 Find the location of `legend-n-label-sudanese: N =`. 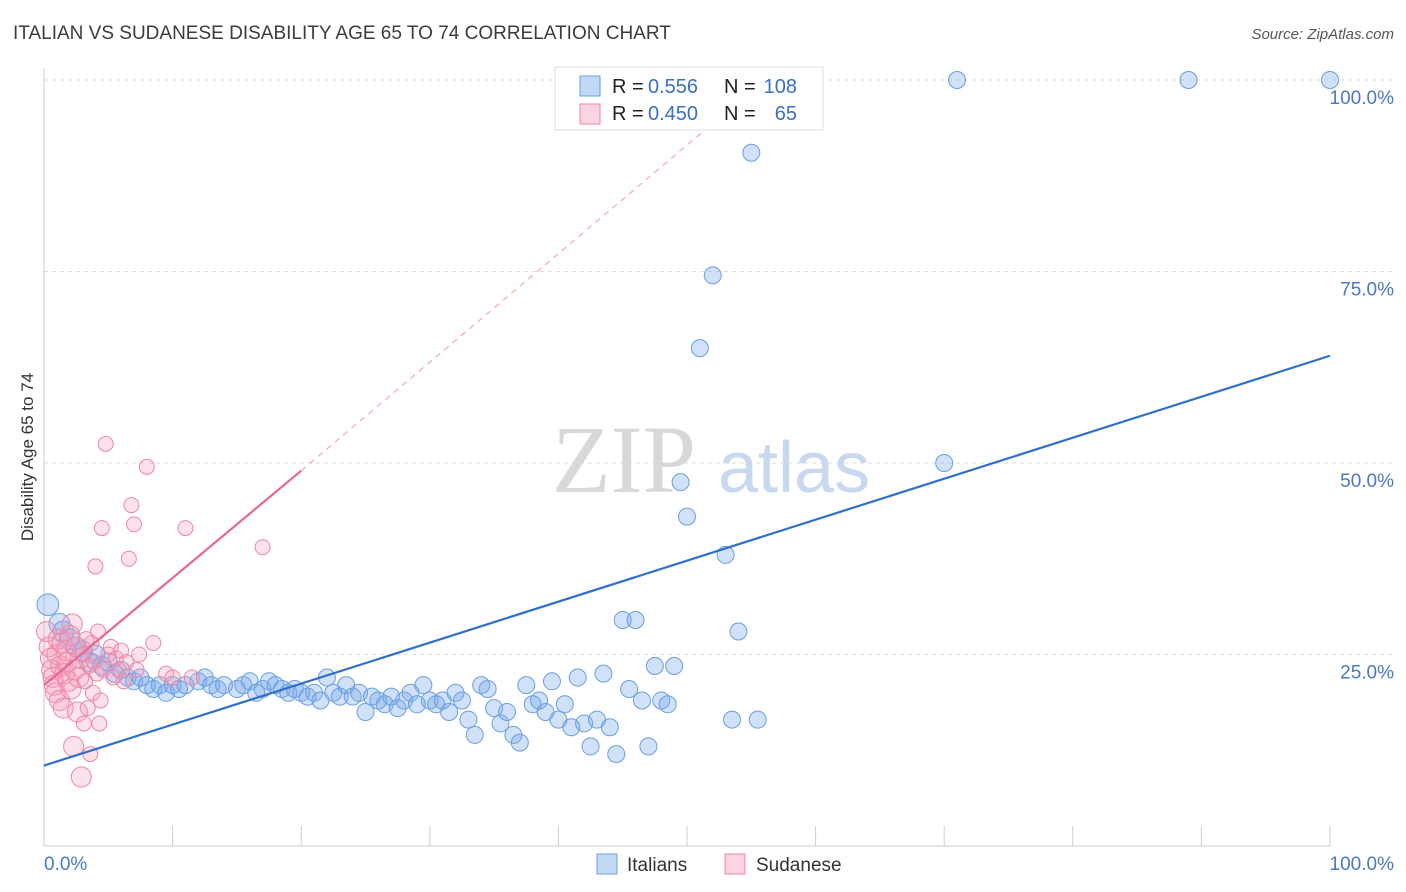

legend-n-label-sudanese: N = is located at coordinates (740, 114).